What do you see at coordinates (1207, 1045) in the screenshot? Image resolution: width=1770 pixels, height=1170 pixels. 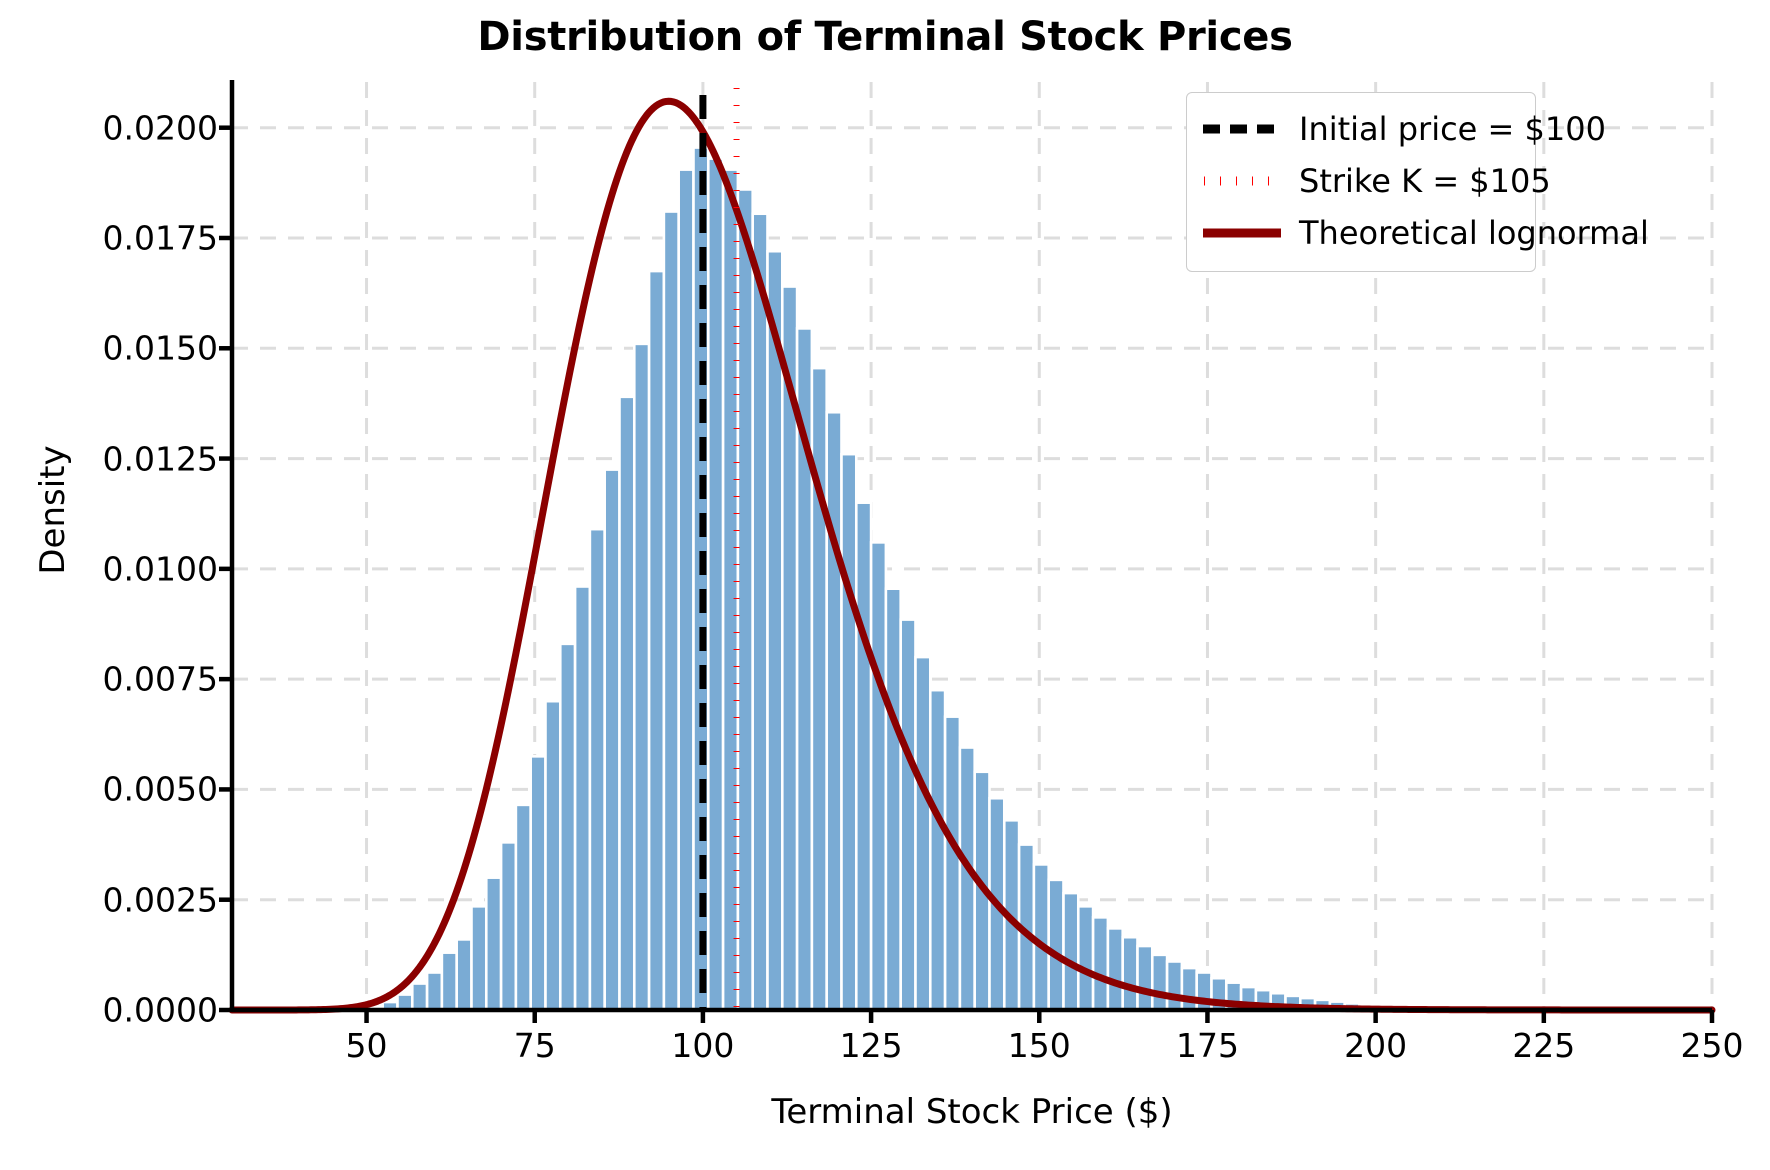 I see `x-tick-label: 175` at bounding box center [1207, 1045].